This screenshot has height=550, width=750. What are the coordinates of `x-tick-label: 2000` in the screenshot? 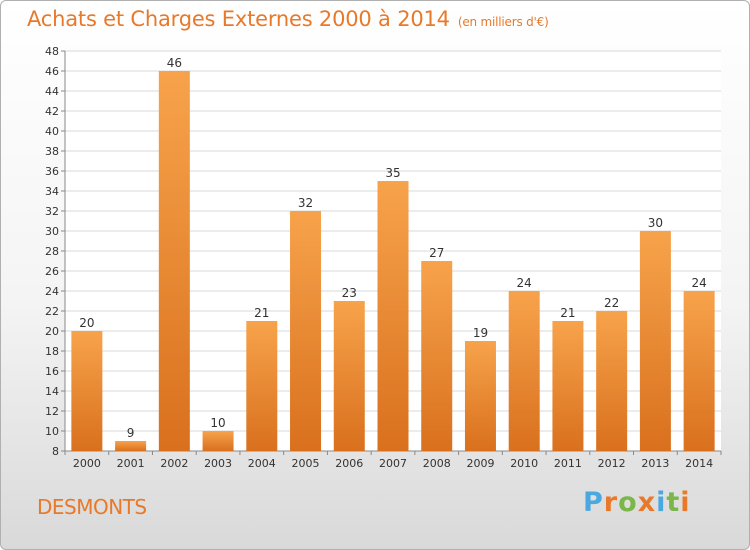 It's located at (87, 463).